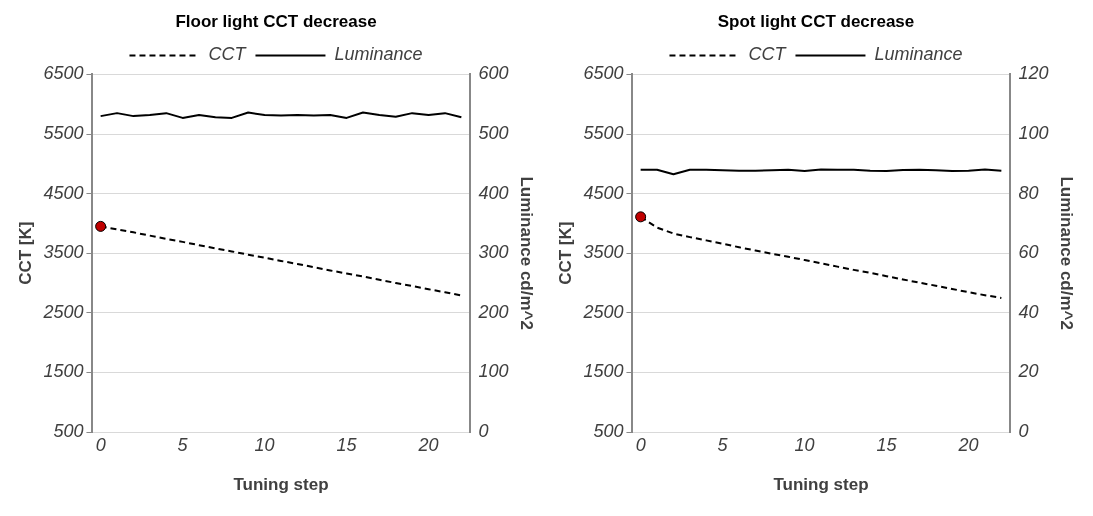 The width and height of the screenshot is (1093, 516). I want to click on y2-tick-label: 400, so click(493, 192).